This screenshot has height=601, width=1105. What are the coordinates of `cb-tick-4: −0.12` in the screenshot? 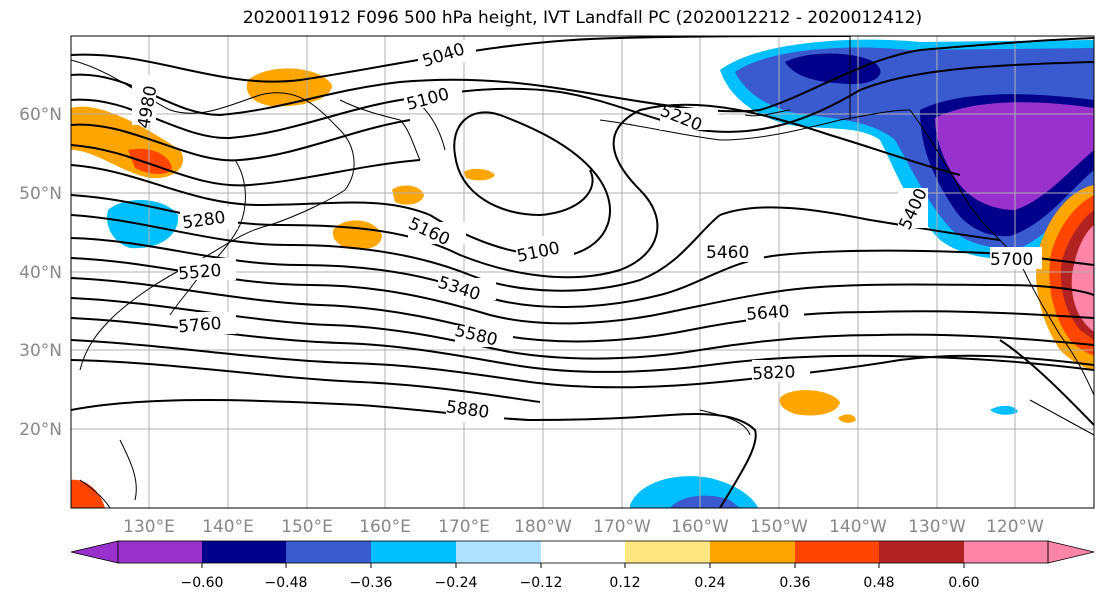 It's located at (541, 583).